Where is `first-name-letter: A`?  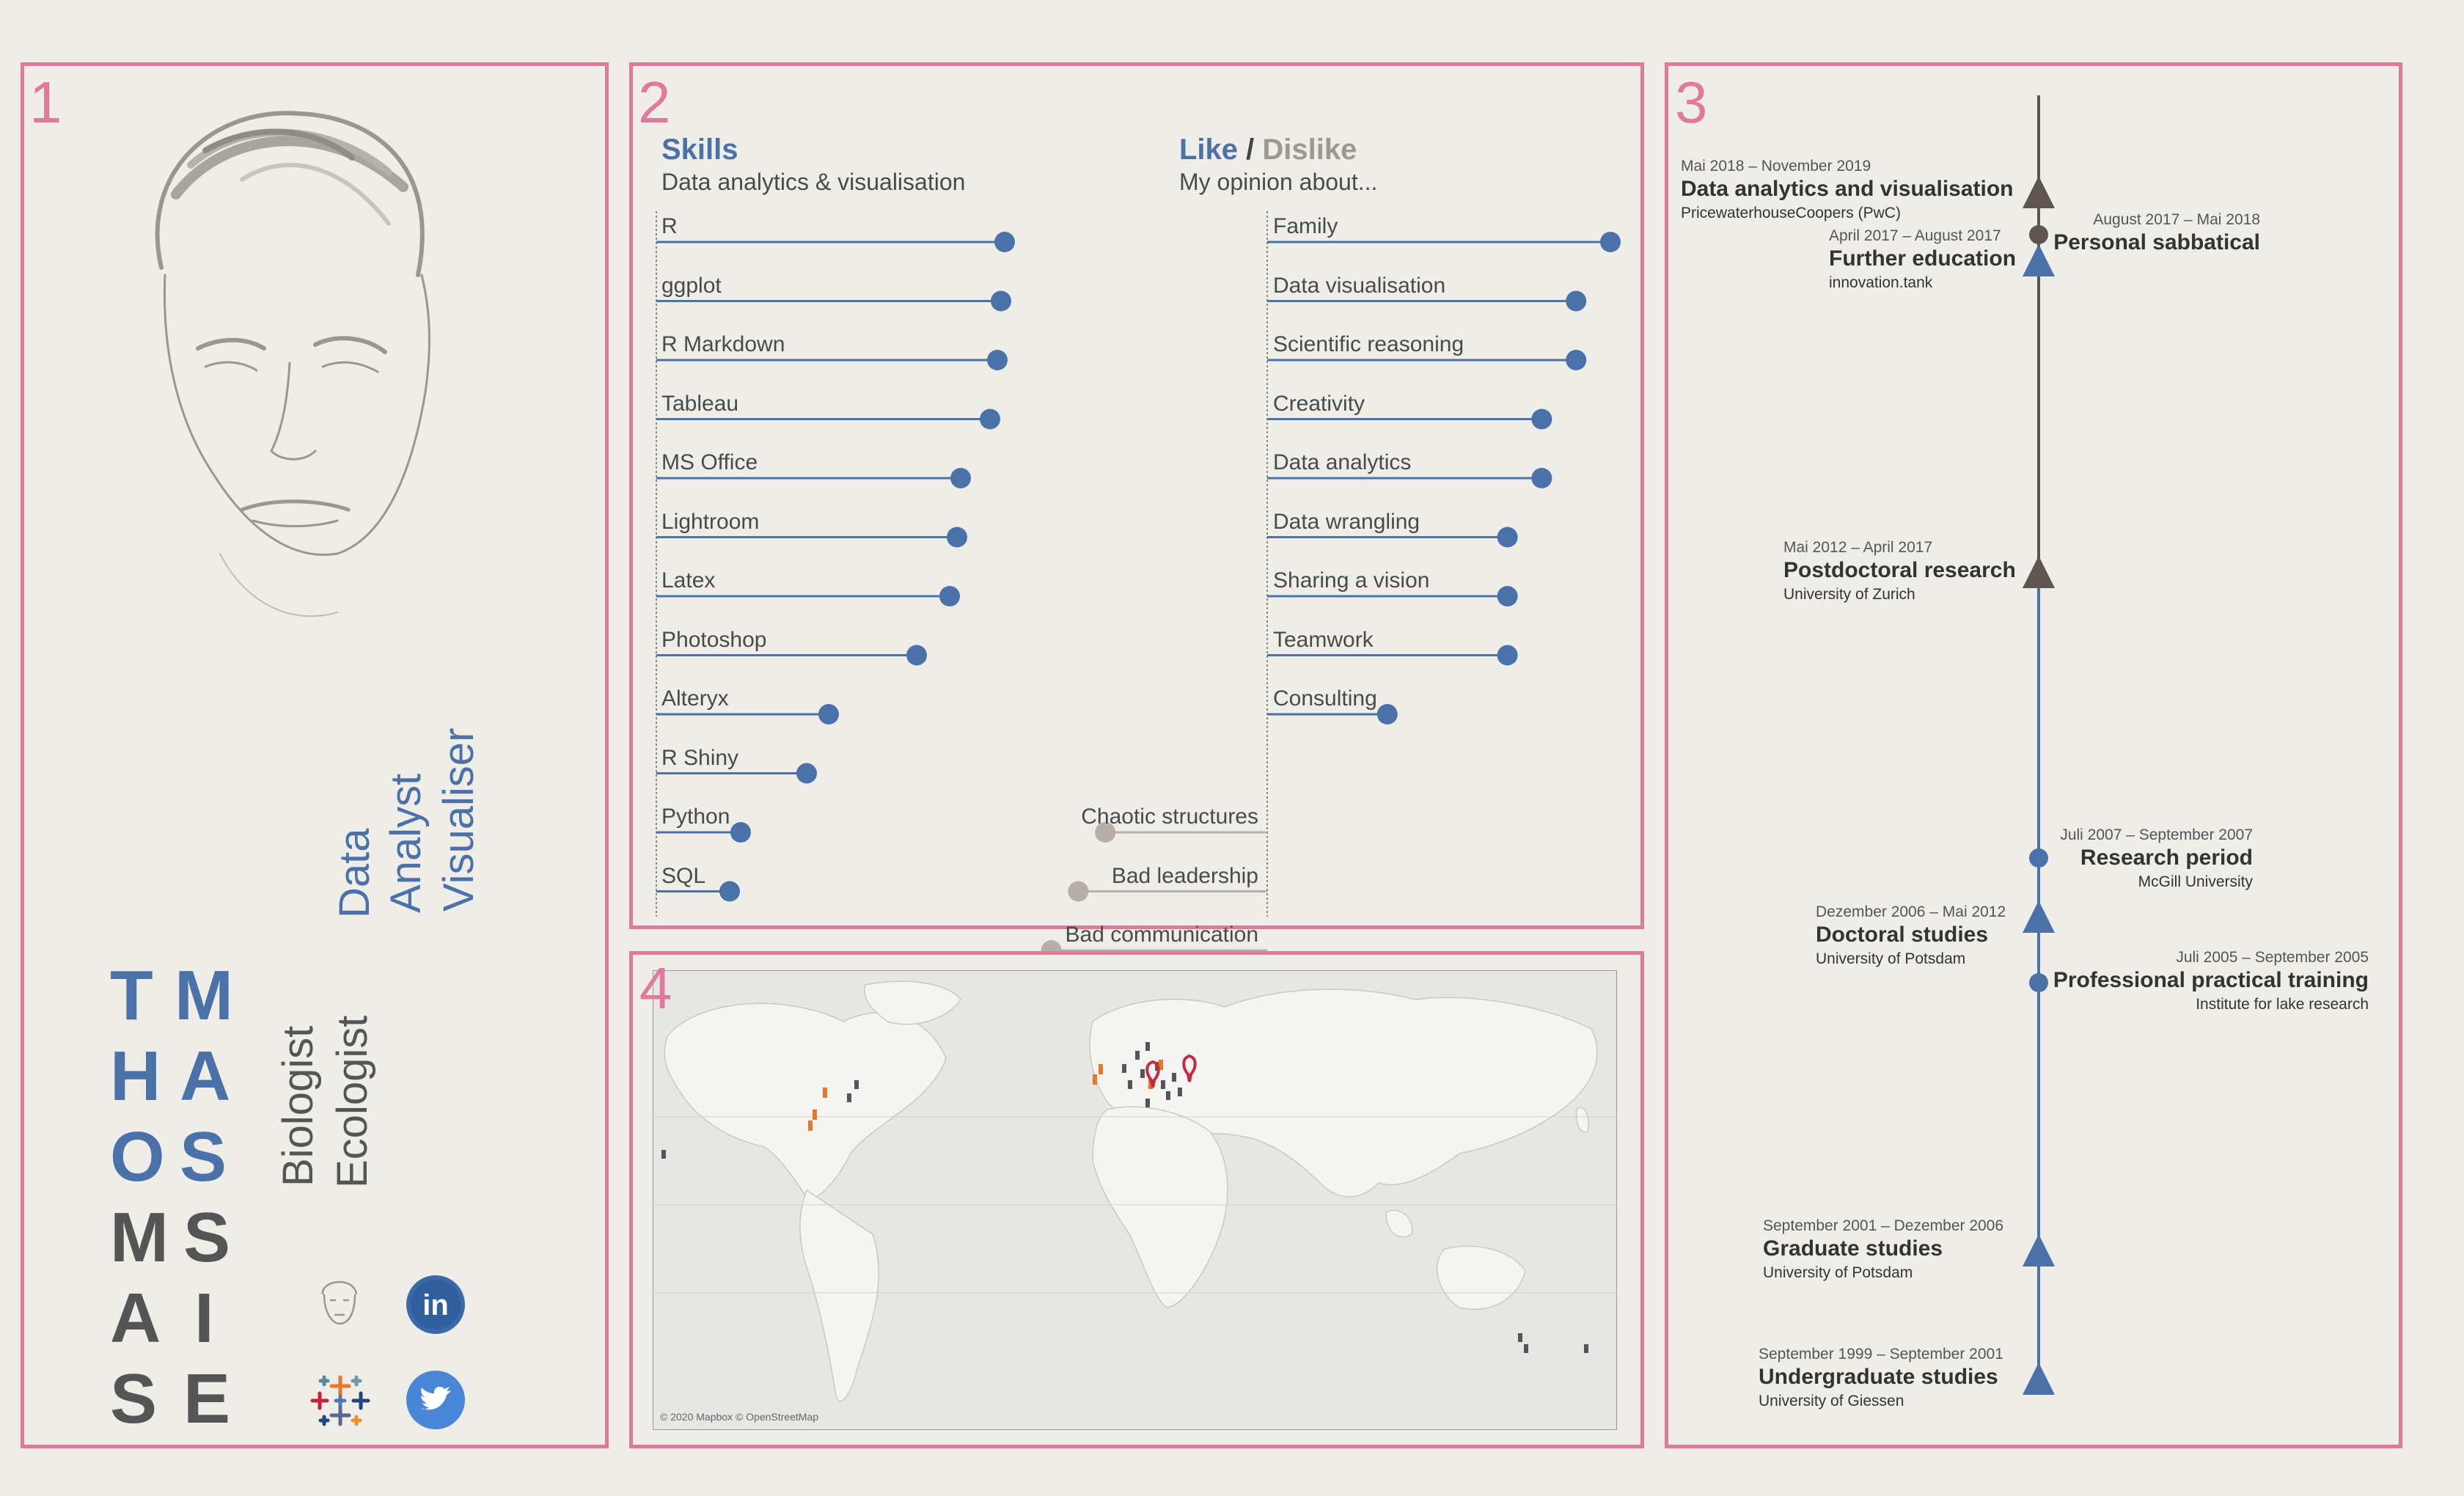
first-name-letter: A is located at coordinates (135, 1318).